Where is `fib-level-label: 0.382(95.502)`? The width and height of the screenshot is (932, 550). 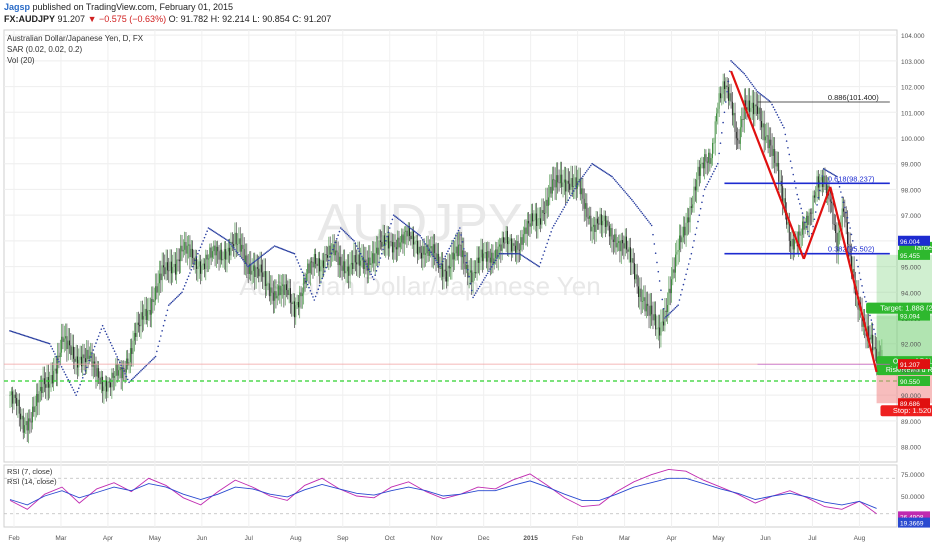 fib-level-label: 0.382(95.502) is located at coordinates (851, 249).